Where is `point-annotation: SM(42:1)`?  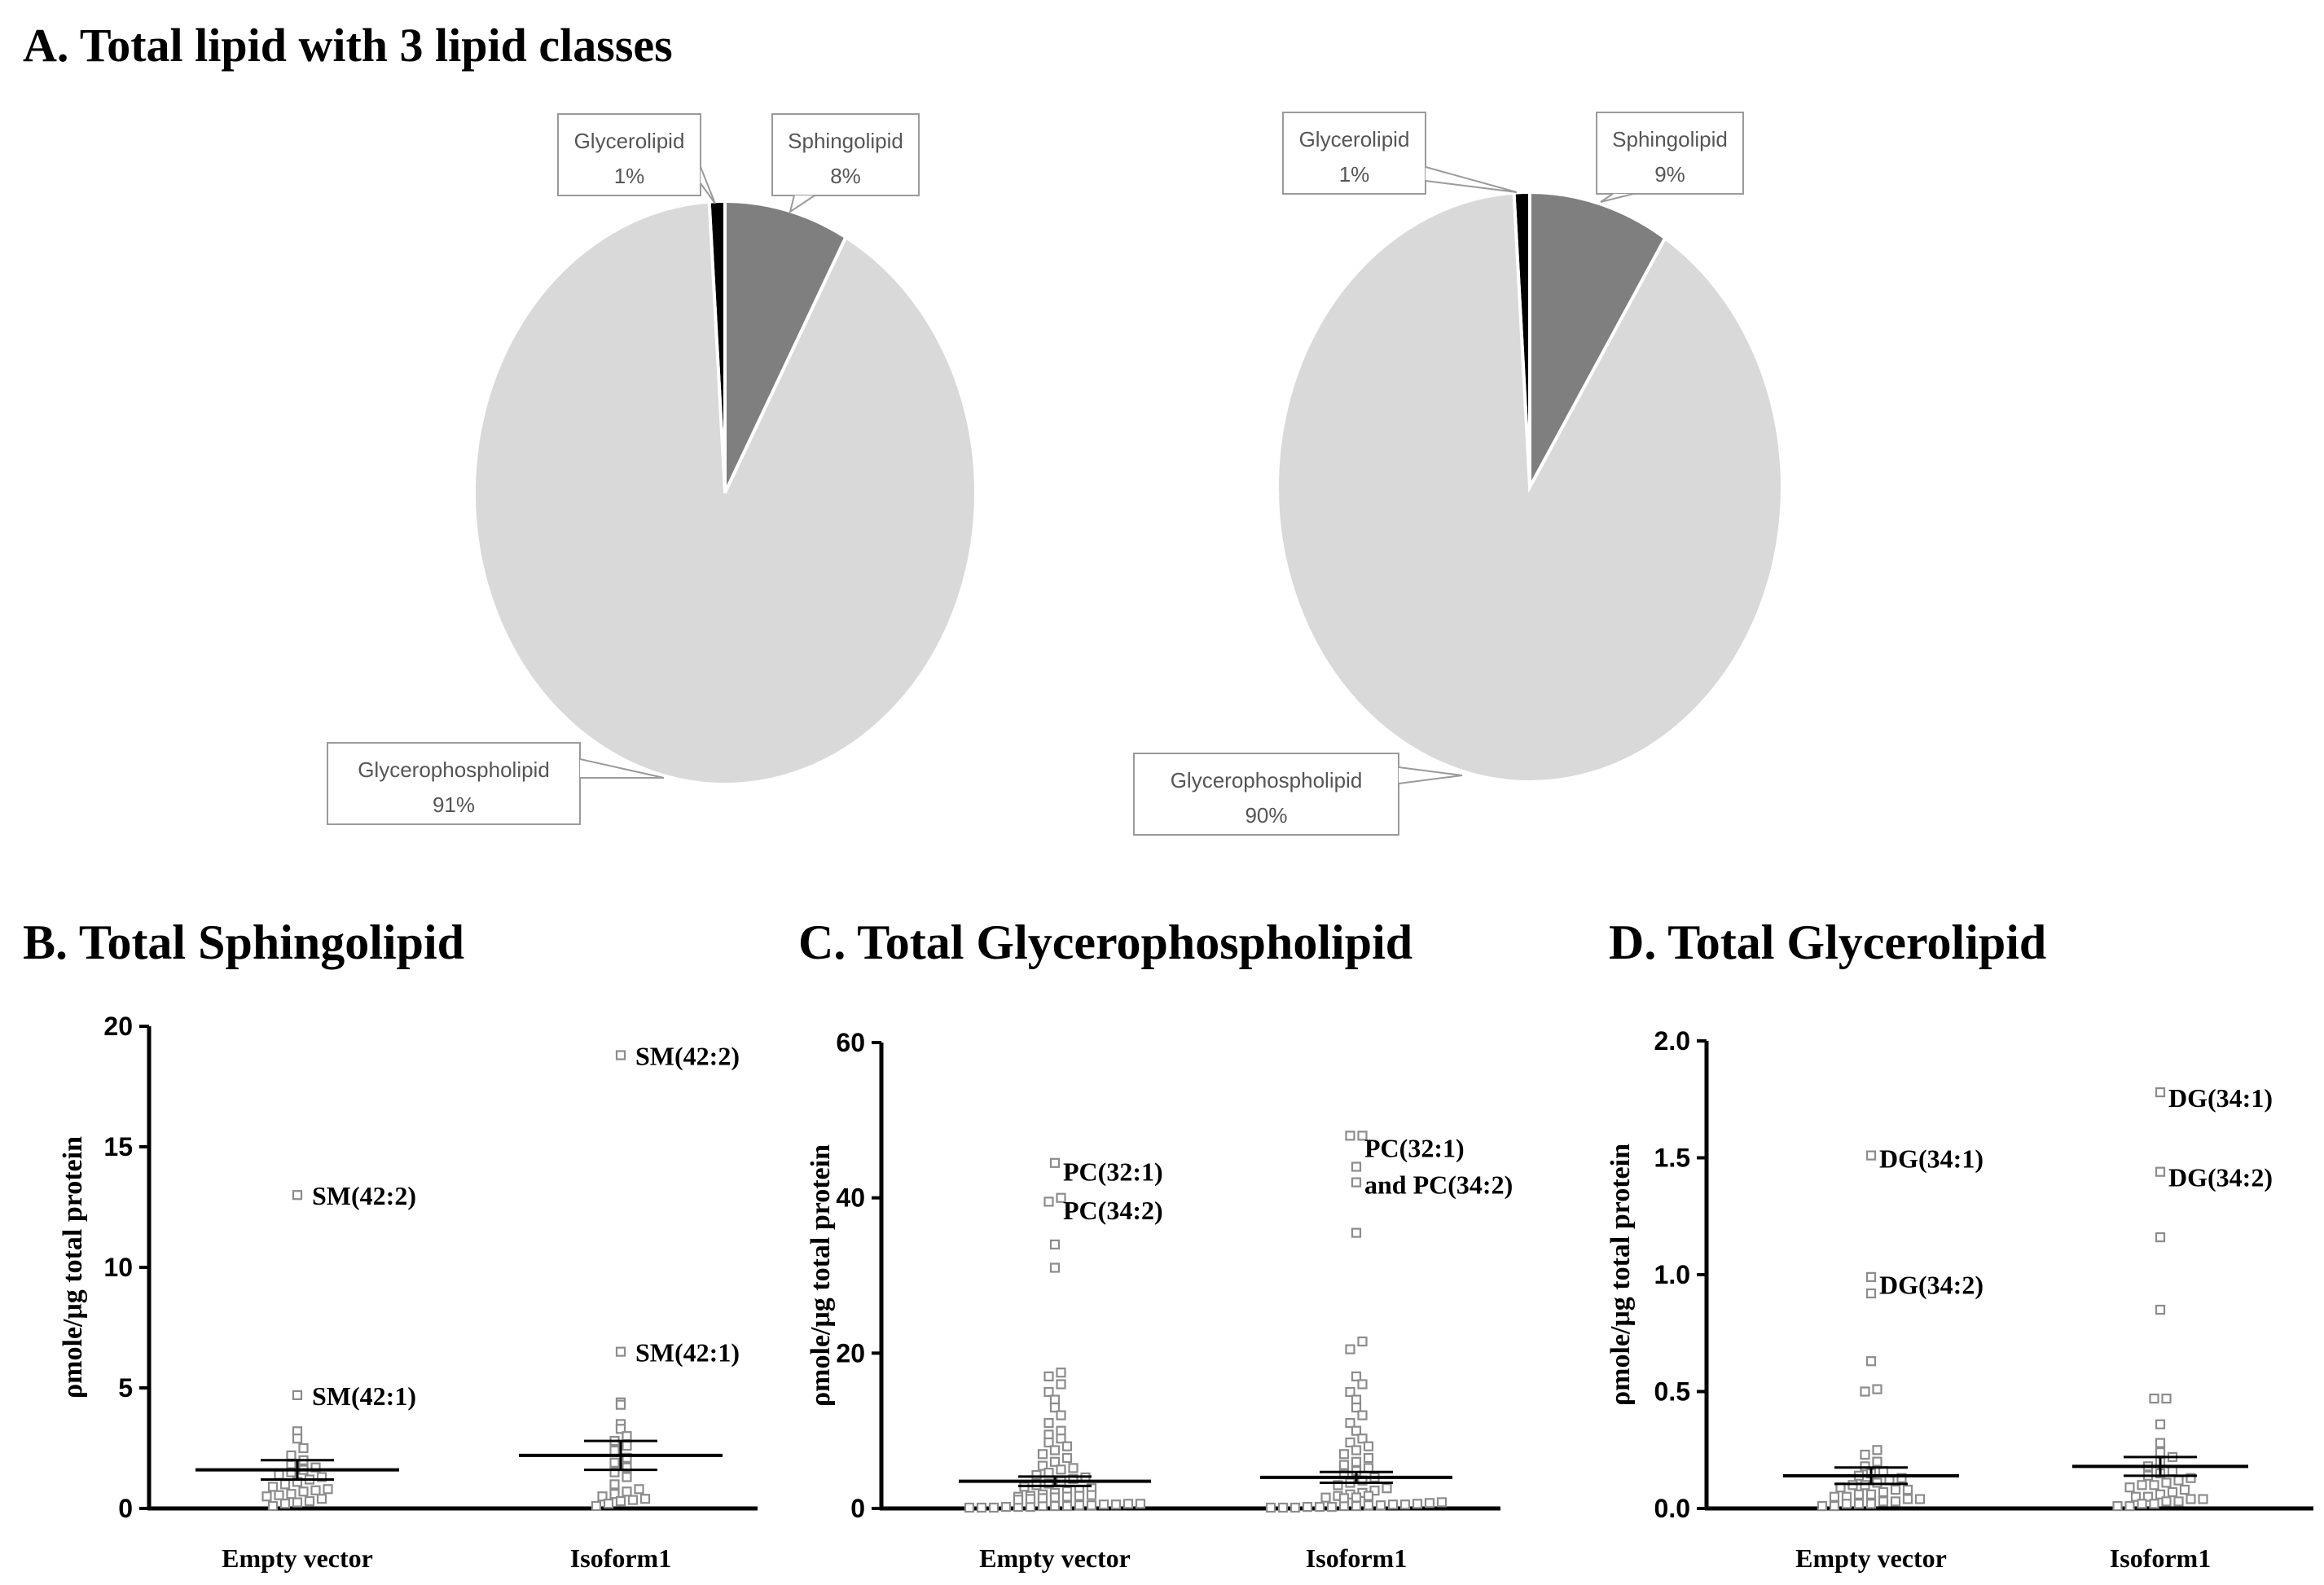 point-annotation: SM(42:1) is located at coordinates (687, 1353).